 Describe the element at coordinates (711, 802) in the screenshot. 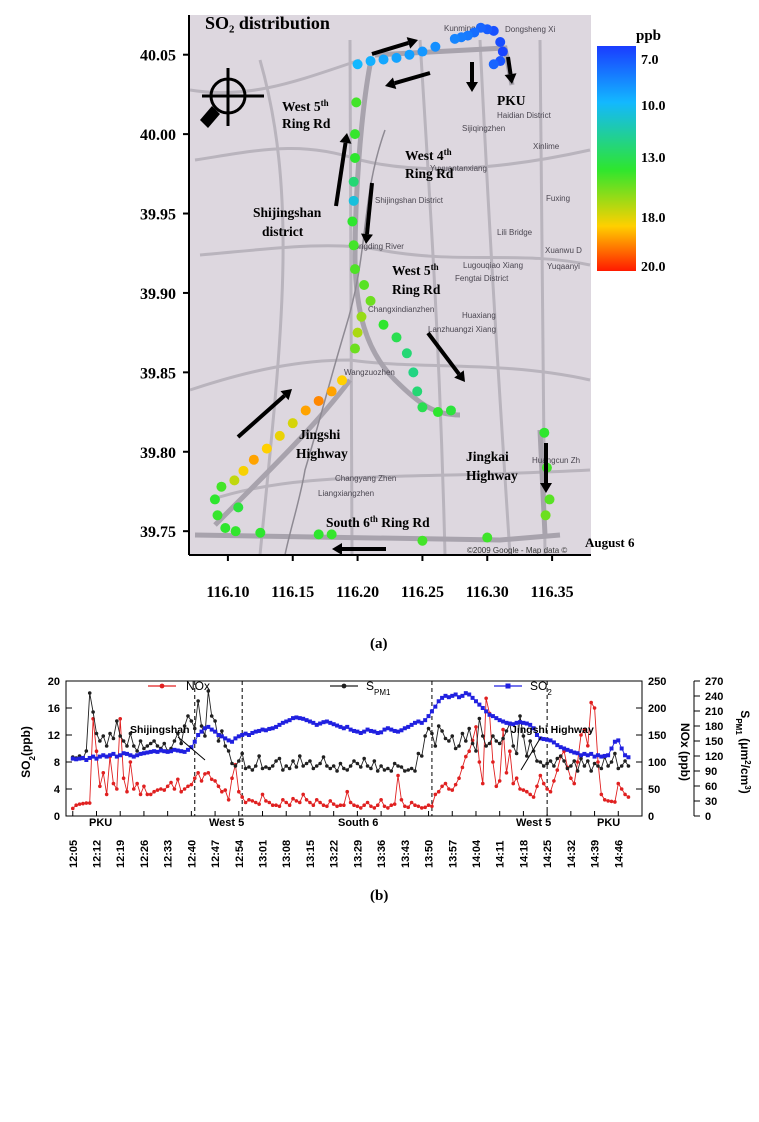

I see `spm1-tick-label: 30` at that location.